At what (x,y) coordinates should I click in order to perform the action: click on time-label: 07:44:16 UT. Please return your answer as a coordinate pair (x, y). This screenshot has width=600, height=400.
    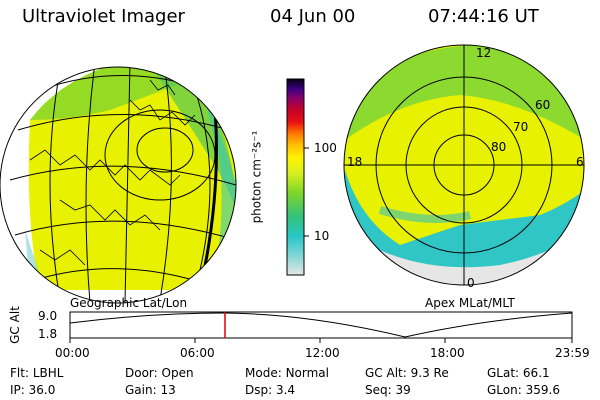
    Looking at the image, I should click on (483, 16).